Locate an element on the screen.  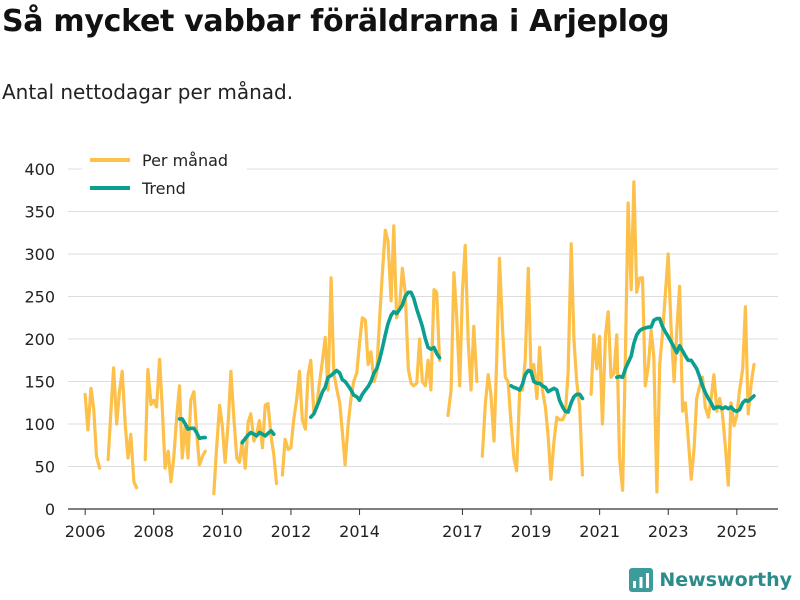
brand-name: Newsworthy is located at coordinates (725, 580).